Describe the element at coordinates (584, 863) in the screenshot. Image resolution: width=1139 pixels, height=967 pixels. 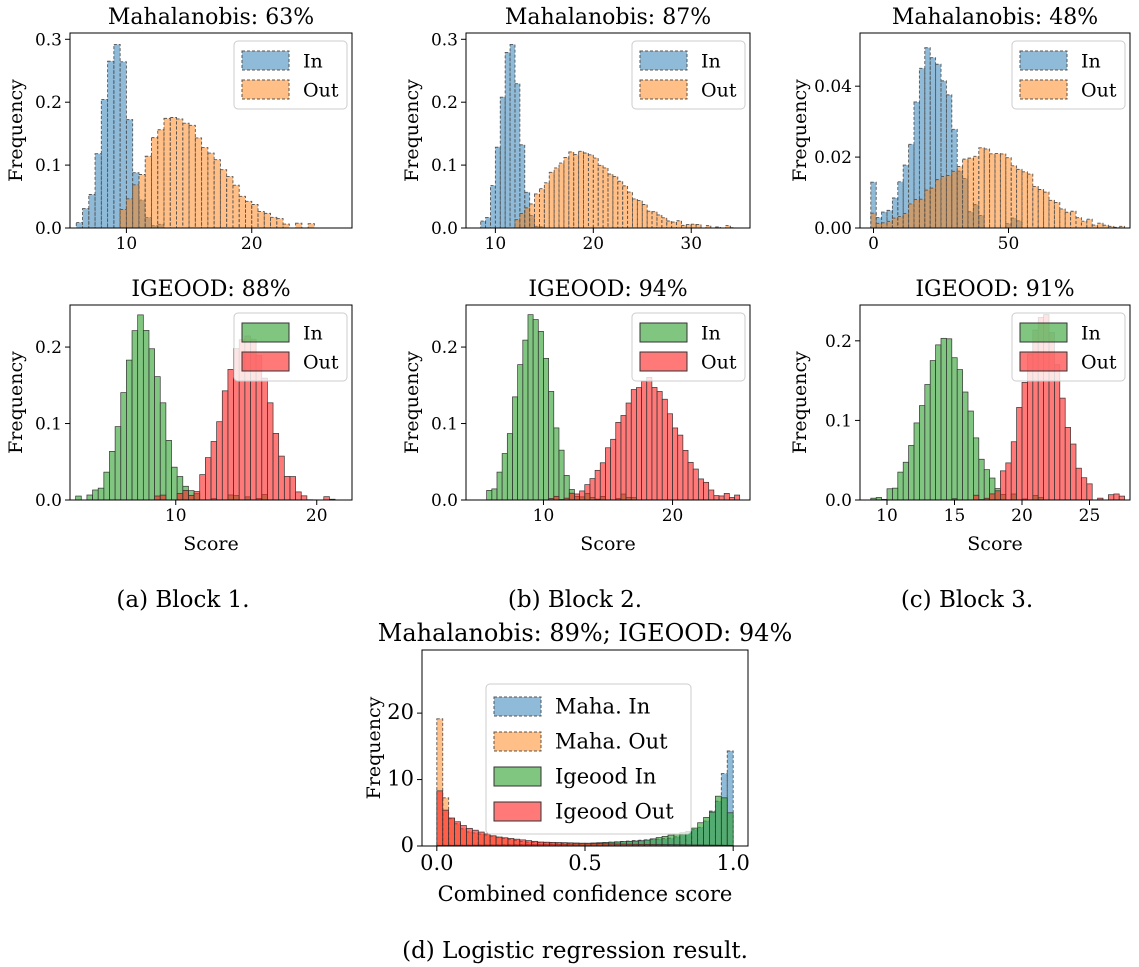
I see `x-tick-label: 0.5` at that location.